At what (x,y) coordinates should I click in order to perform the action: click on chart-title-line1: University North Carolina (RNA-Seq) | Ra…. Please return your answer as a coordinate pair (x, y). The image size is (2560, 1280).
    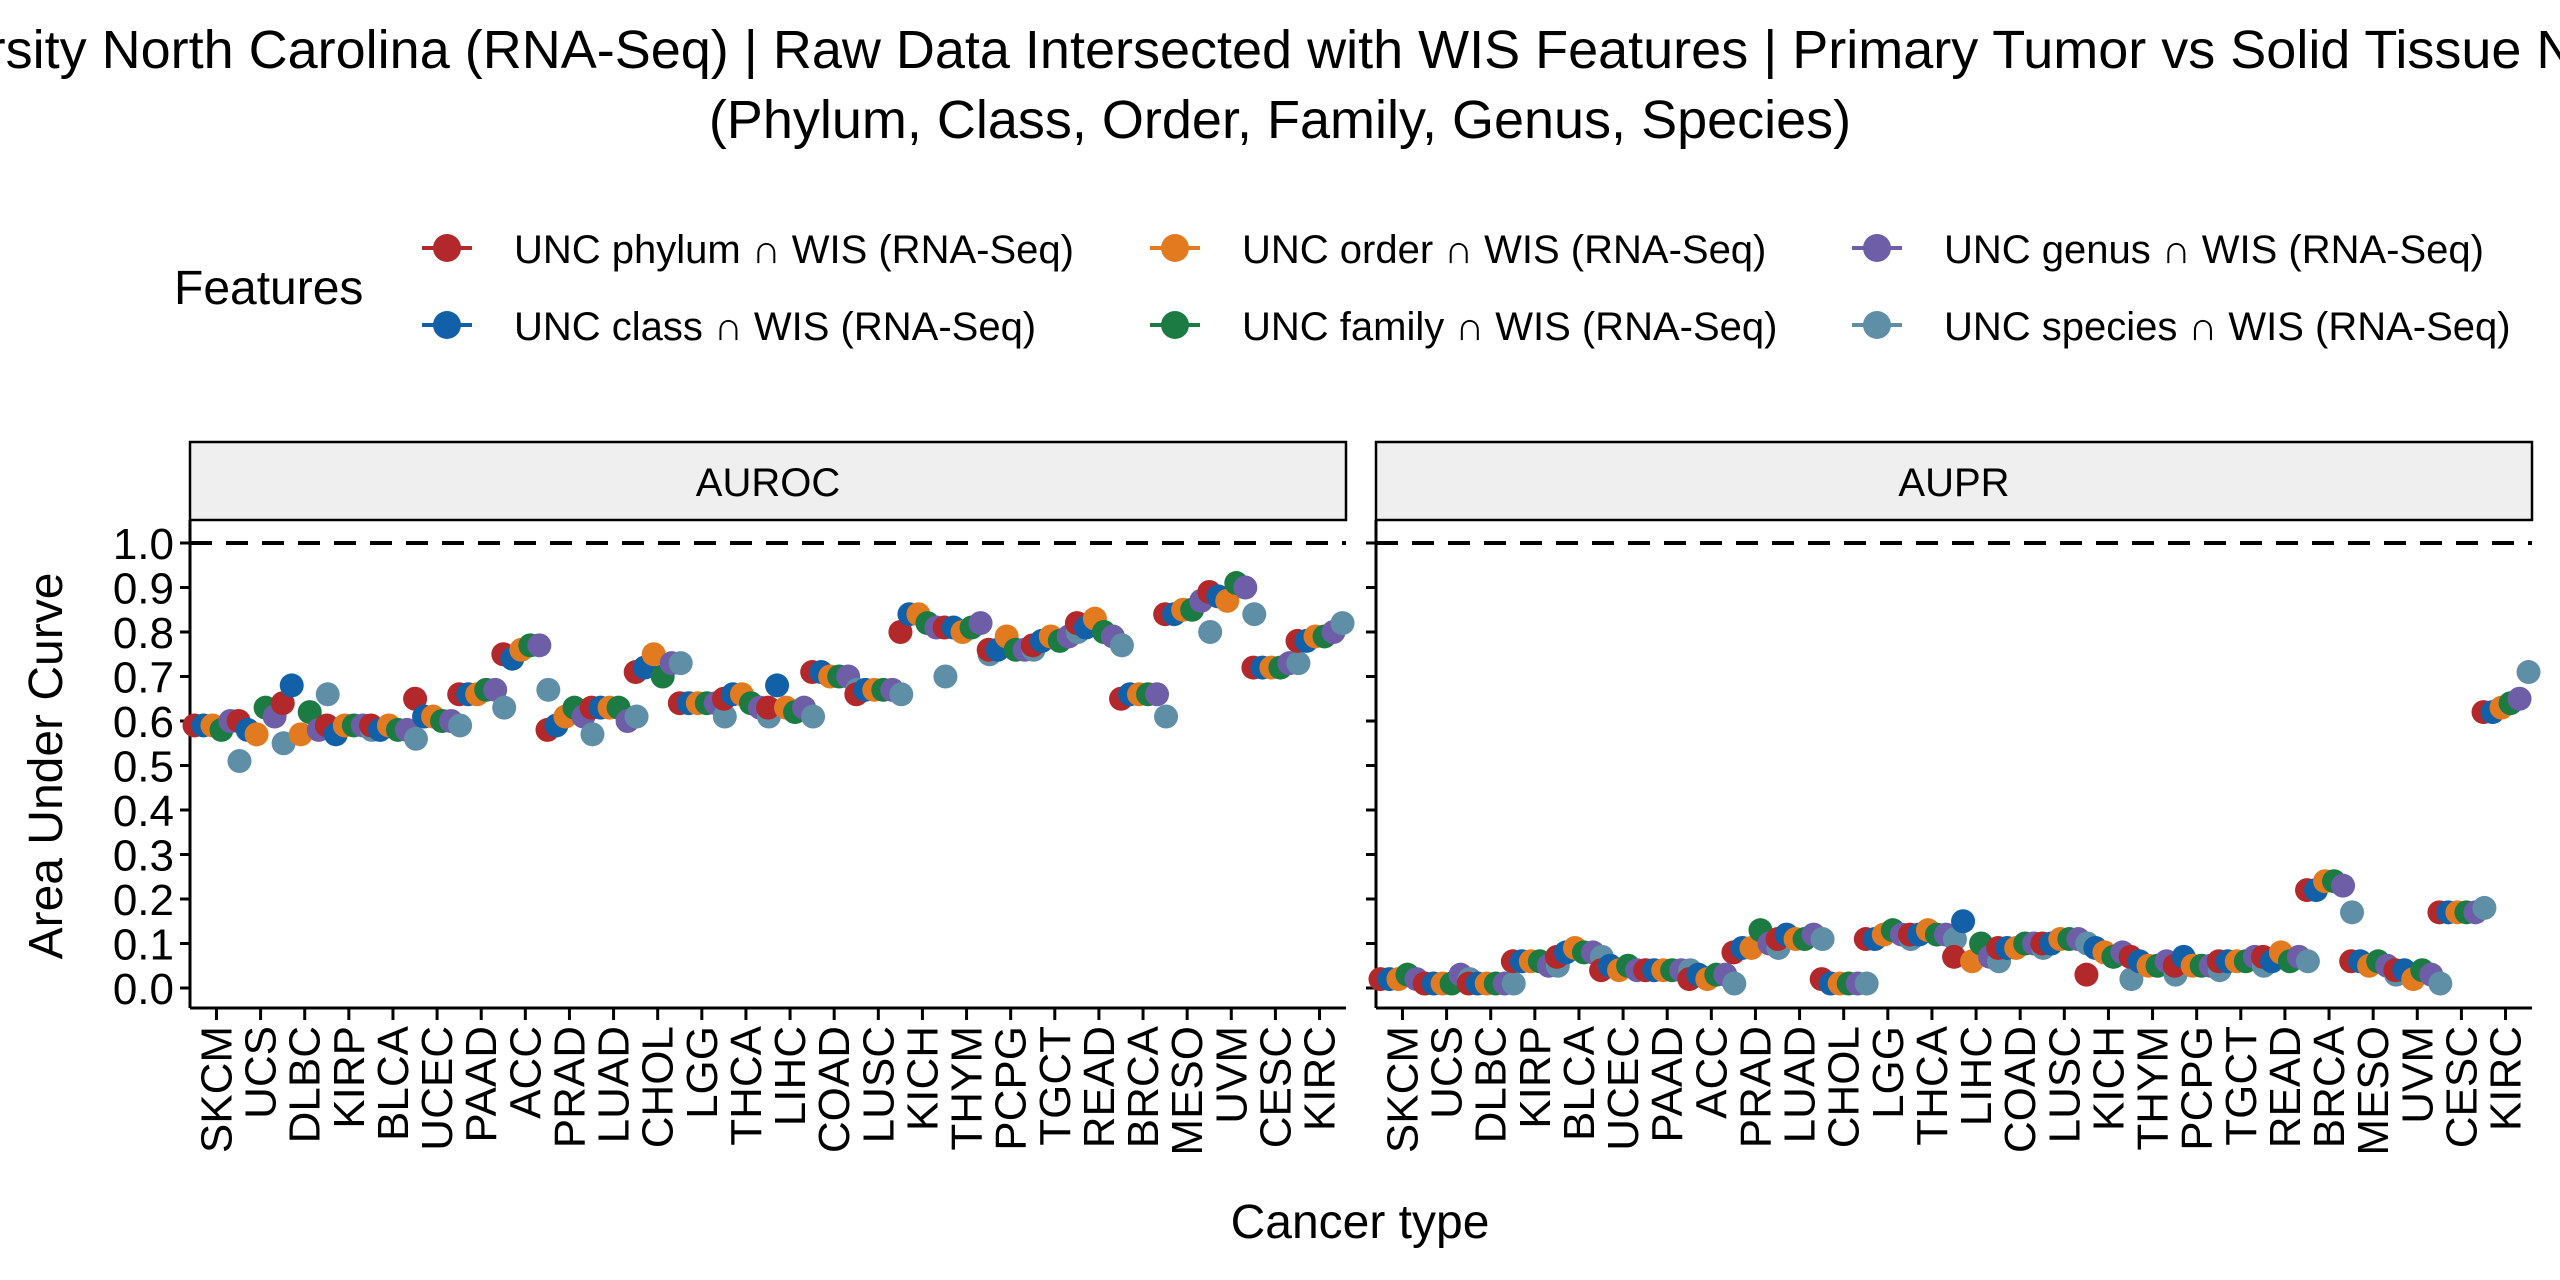
    Looking at the image, I should click on (1280, 50).